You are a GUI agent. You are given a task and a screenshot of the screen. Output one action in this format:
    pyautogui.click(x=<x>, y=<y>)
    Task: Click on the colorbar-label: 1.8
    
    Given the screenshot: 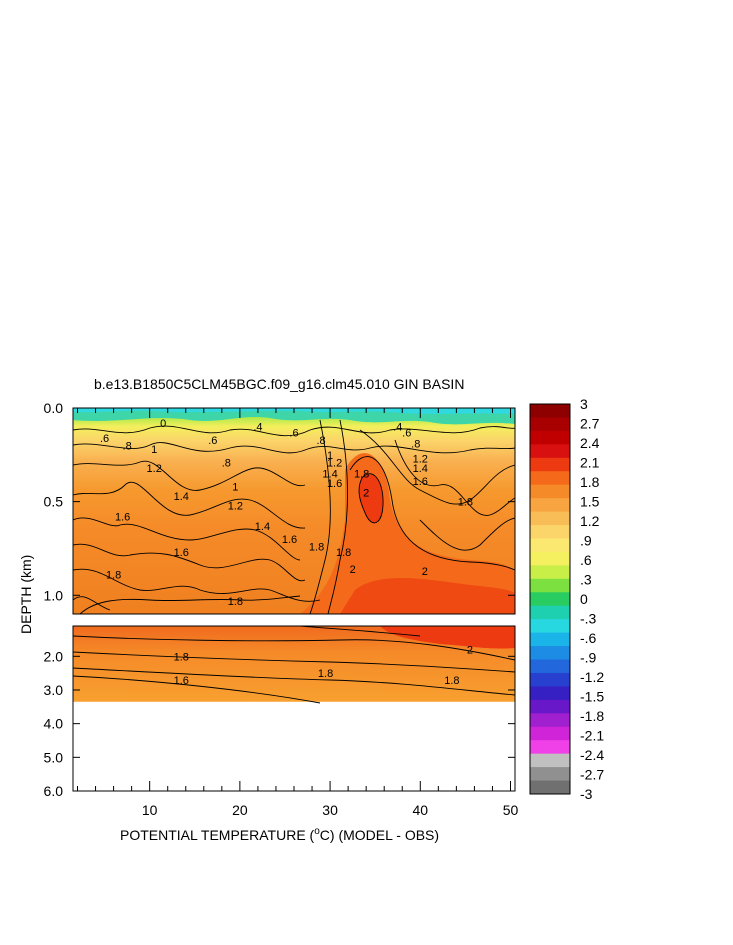 What is the action you would take?
    pyautogui.click(x=590, y=482)
    